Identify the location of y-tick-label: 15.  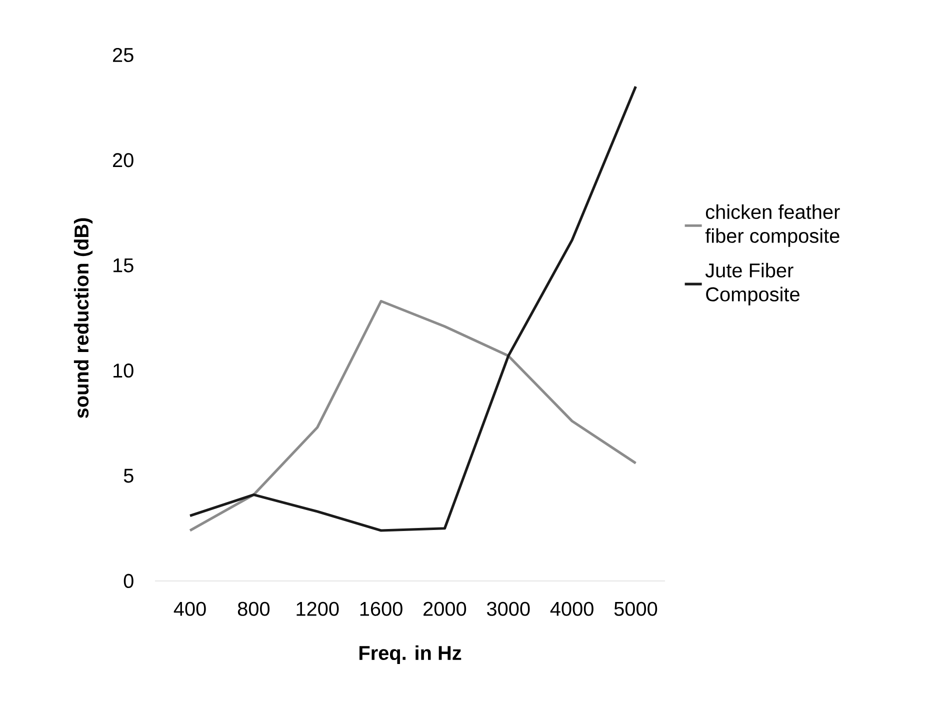
(124, 265).